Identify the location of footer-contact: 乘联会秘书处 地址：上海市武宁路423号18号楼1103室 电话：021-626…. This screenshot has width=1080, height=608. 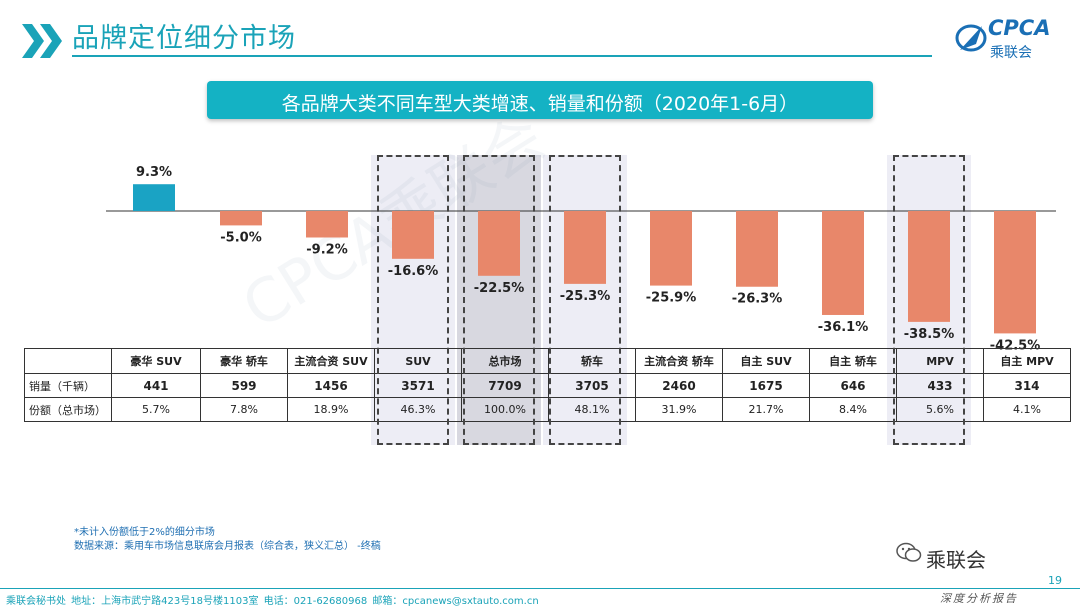
(272, 601).